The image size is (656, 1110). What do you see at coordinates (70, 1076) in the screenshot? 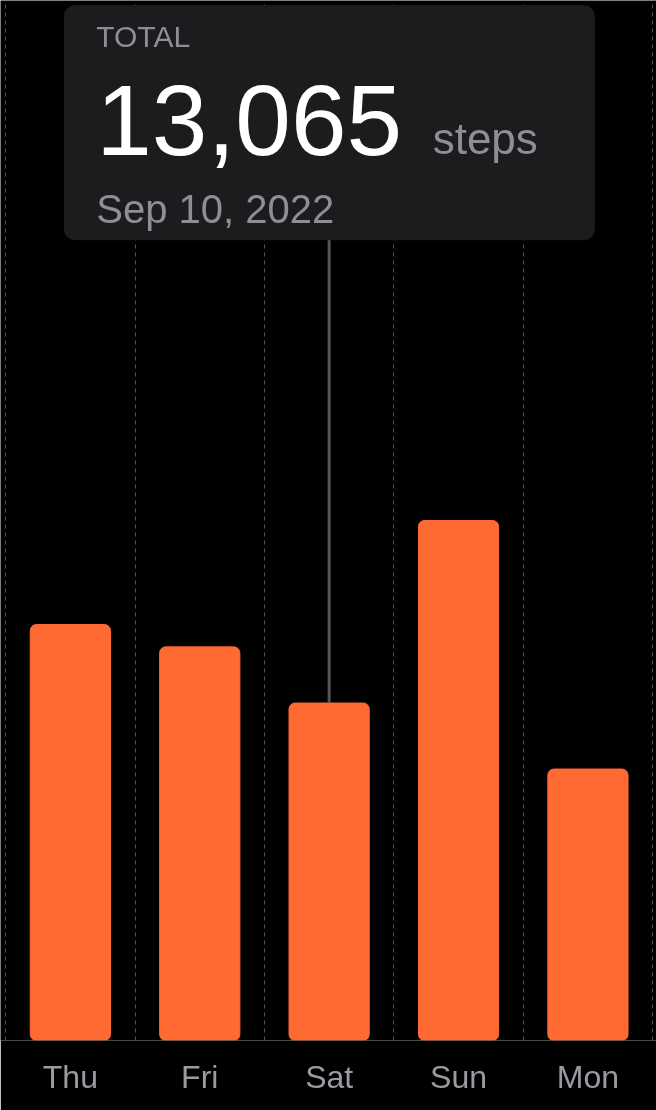
I see `x-tick-label: Thu` at bounding box center [70, 1076].